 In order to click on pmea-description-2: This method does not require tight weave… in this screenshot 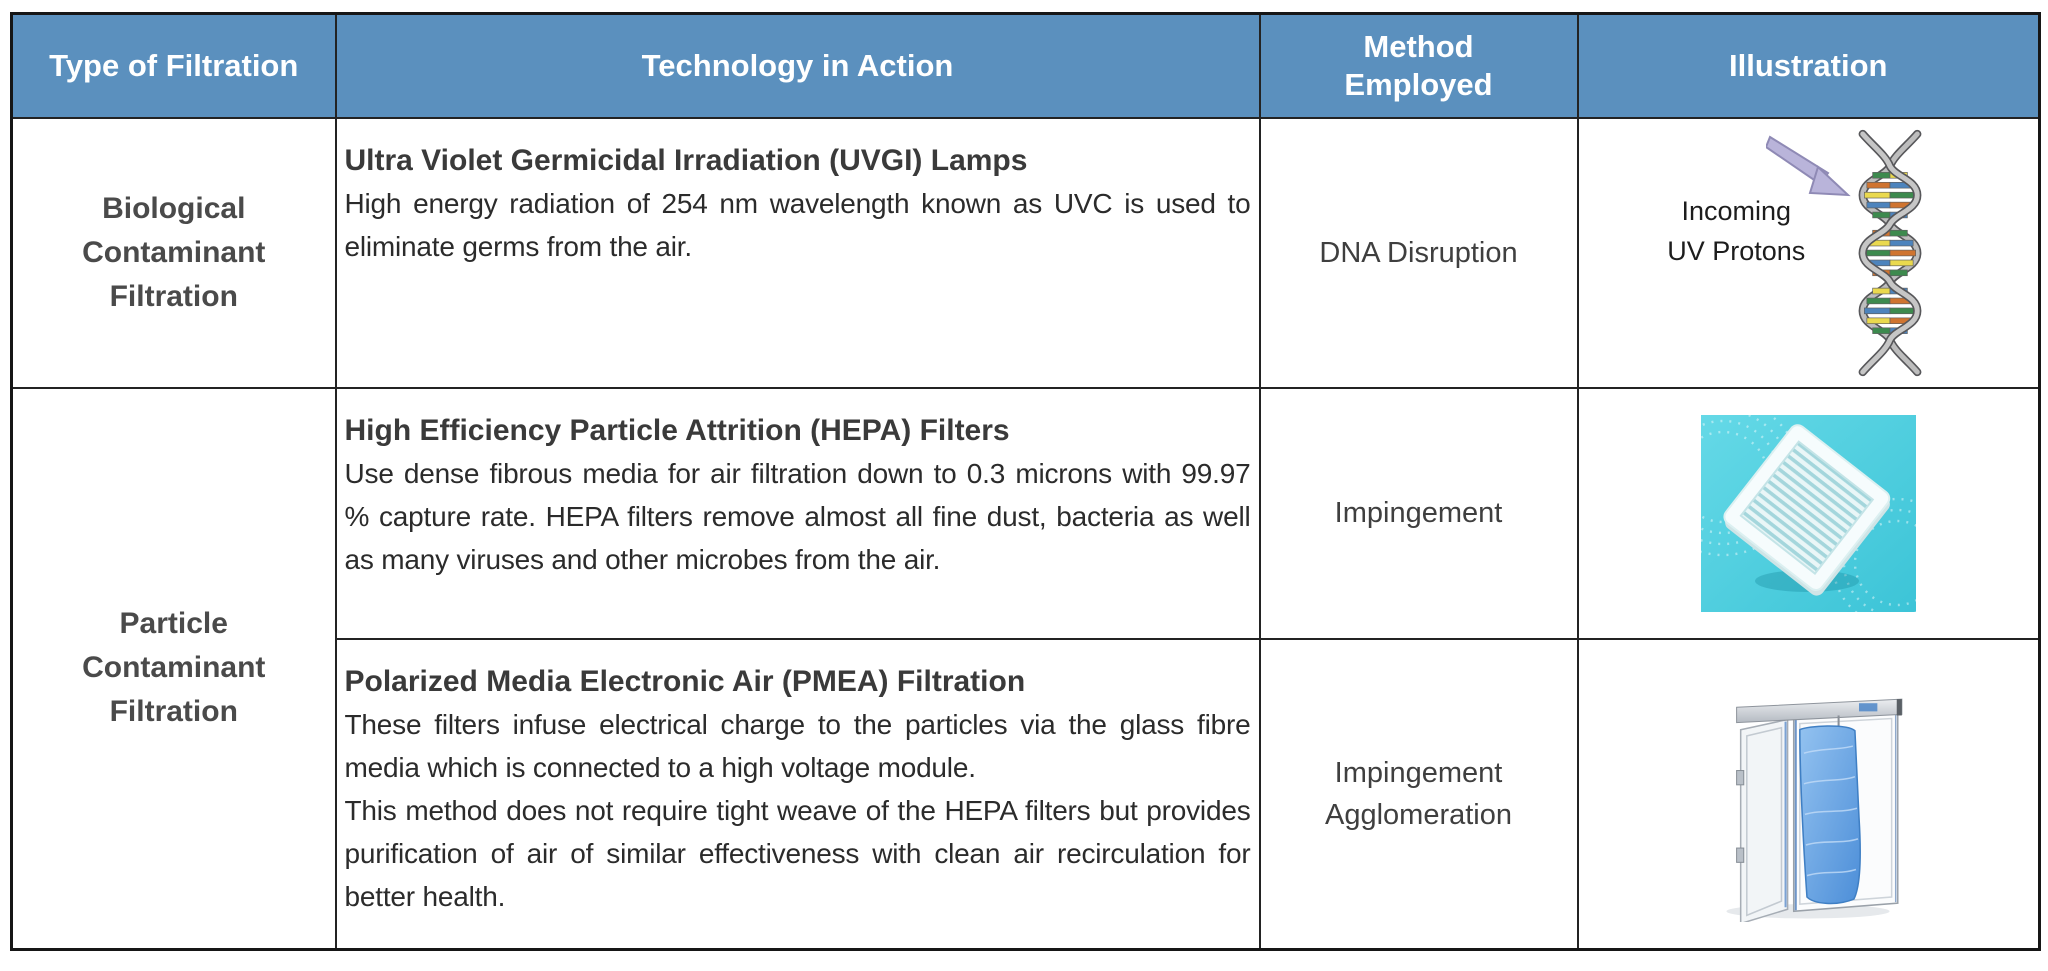, I will do `click(797, 853)`.